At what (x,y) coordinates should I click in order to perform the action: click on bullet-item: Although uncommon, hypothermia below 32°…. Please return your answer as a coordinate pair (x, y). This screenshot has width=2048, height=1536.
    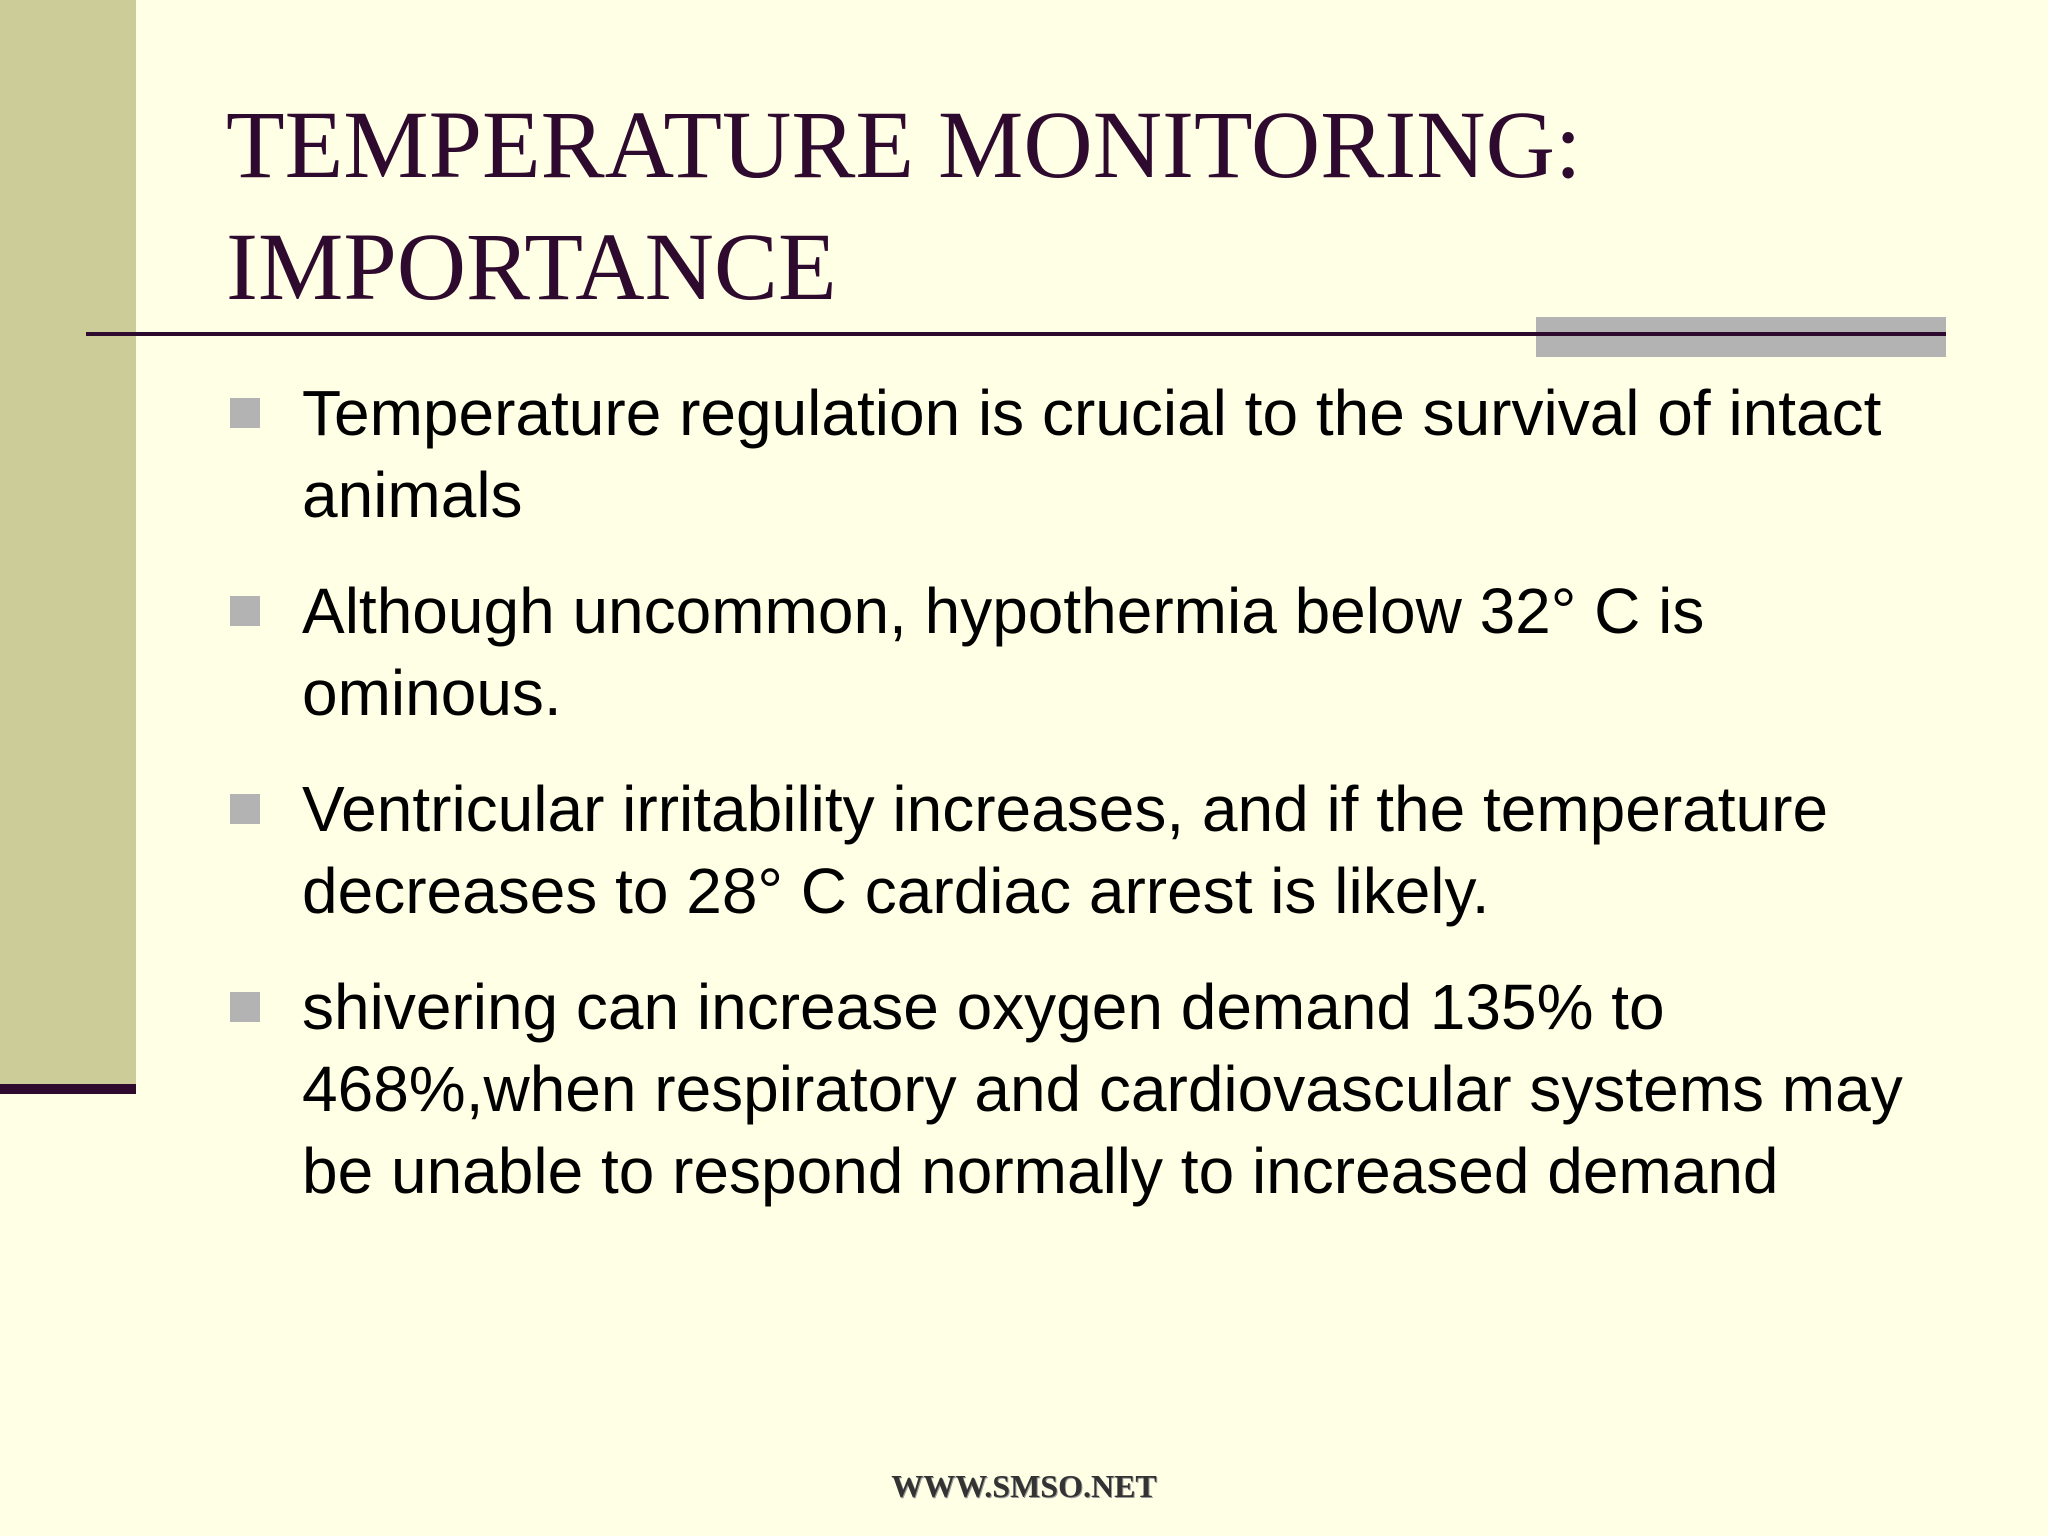
    Looking at the image, I should click on (1076, 652).